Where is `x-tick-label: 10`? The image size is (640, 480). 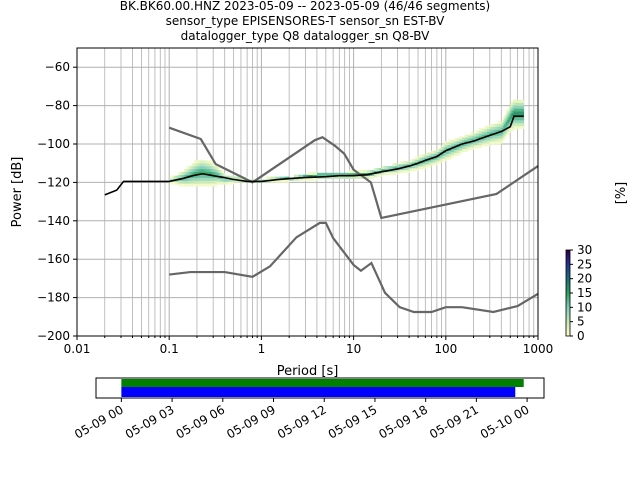
x-tick-label: 10 is located at coordinates (353, 349).